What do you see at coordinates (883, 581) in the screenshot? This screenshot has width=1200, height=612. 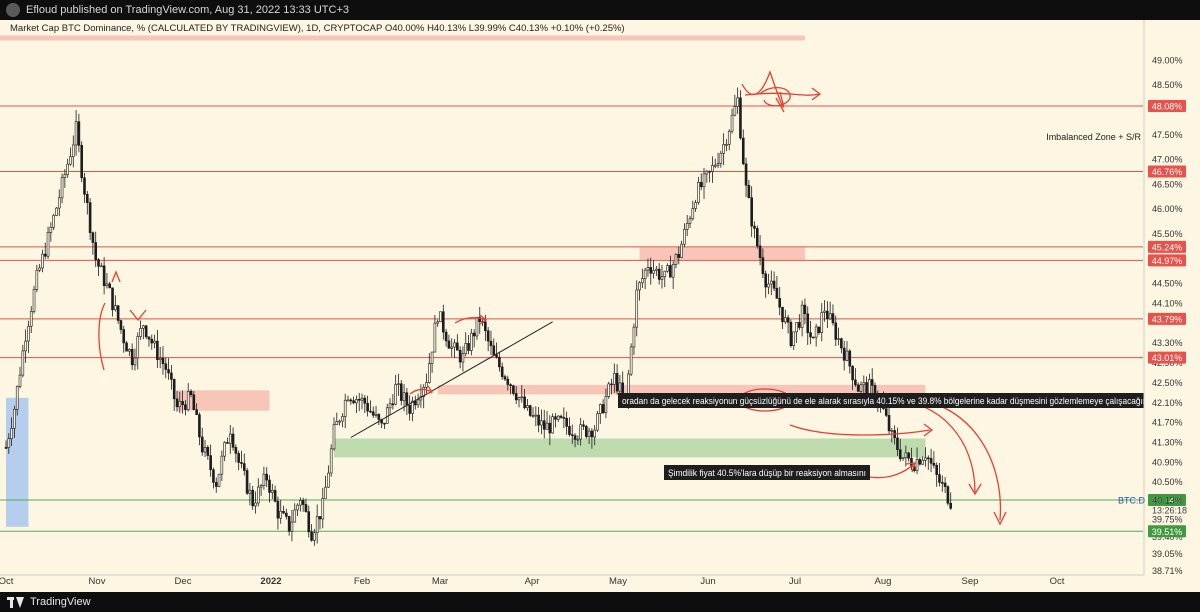 I see `x-tick-label-10: Aug` at bounding box center [883, 581].